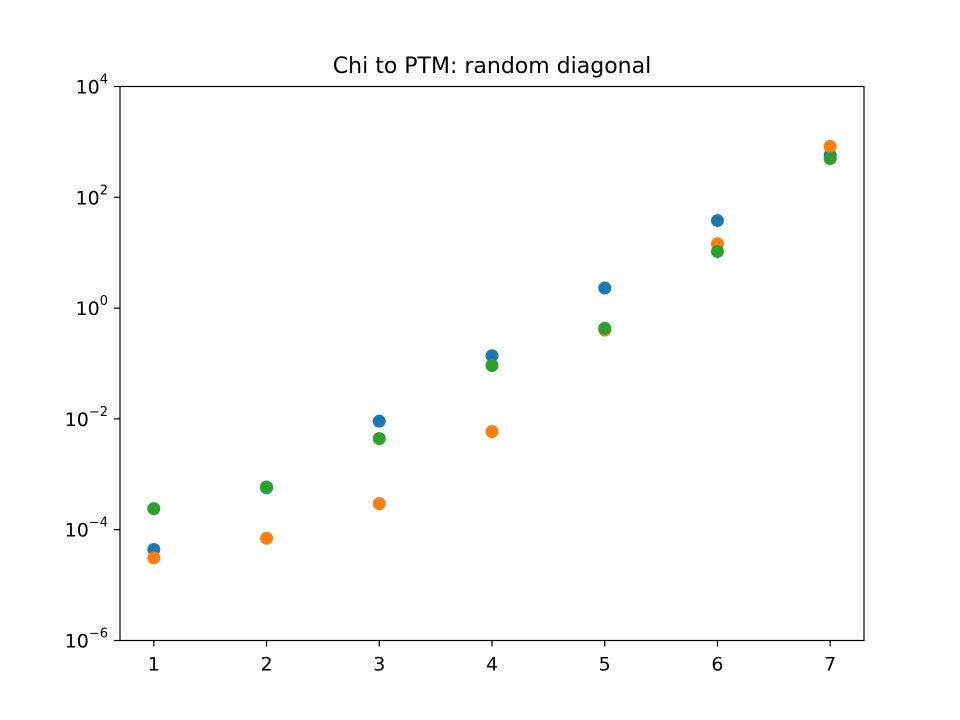  What do you see at coordinates (86, 640) in the screenshot?
I see `y-tick-label: 10⁻⁶` at bounding box center [86, 640].